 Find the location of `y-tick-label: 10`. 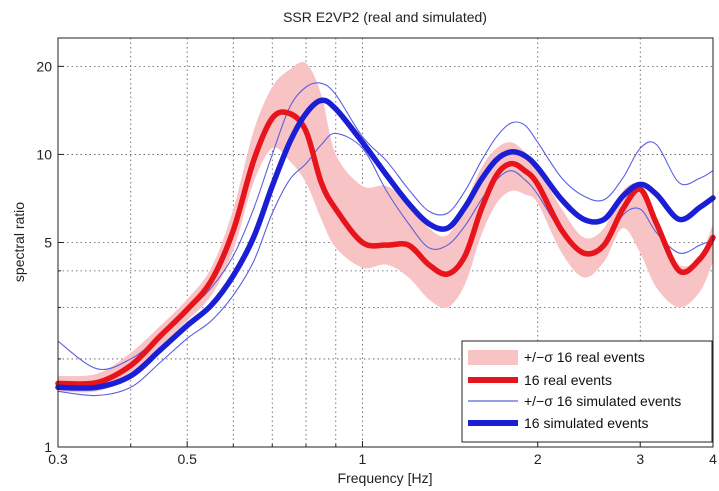

y-tick-label: 10 is located at coordinates (44, 154).